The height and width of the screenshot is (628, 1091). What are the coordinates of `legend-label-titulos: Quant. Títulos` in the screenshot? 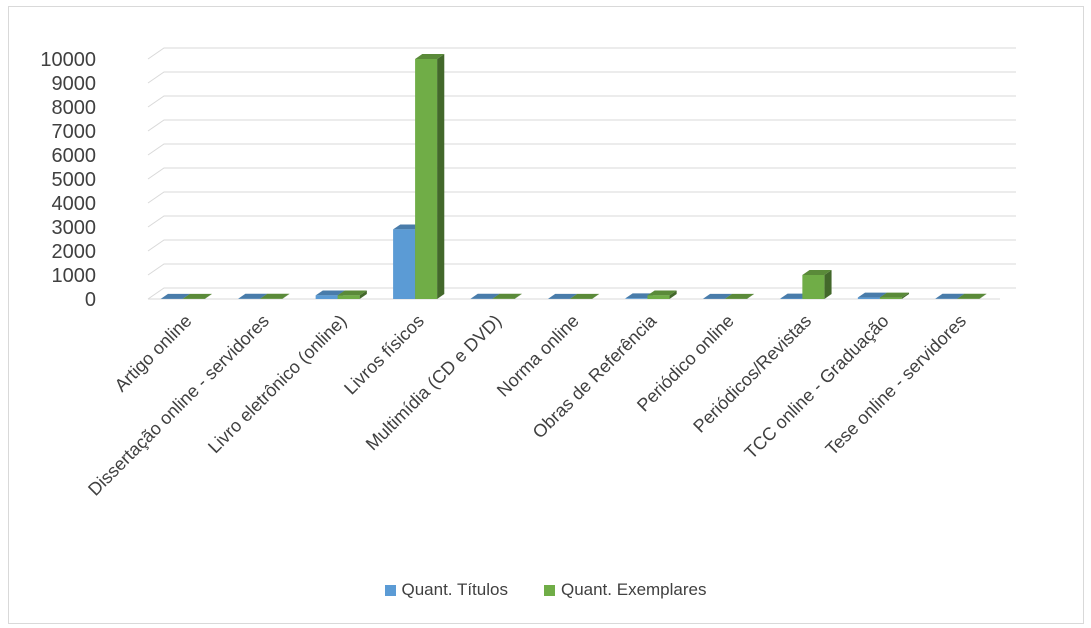 It's located at (454, 589).